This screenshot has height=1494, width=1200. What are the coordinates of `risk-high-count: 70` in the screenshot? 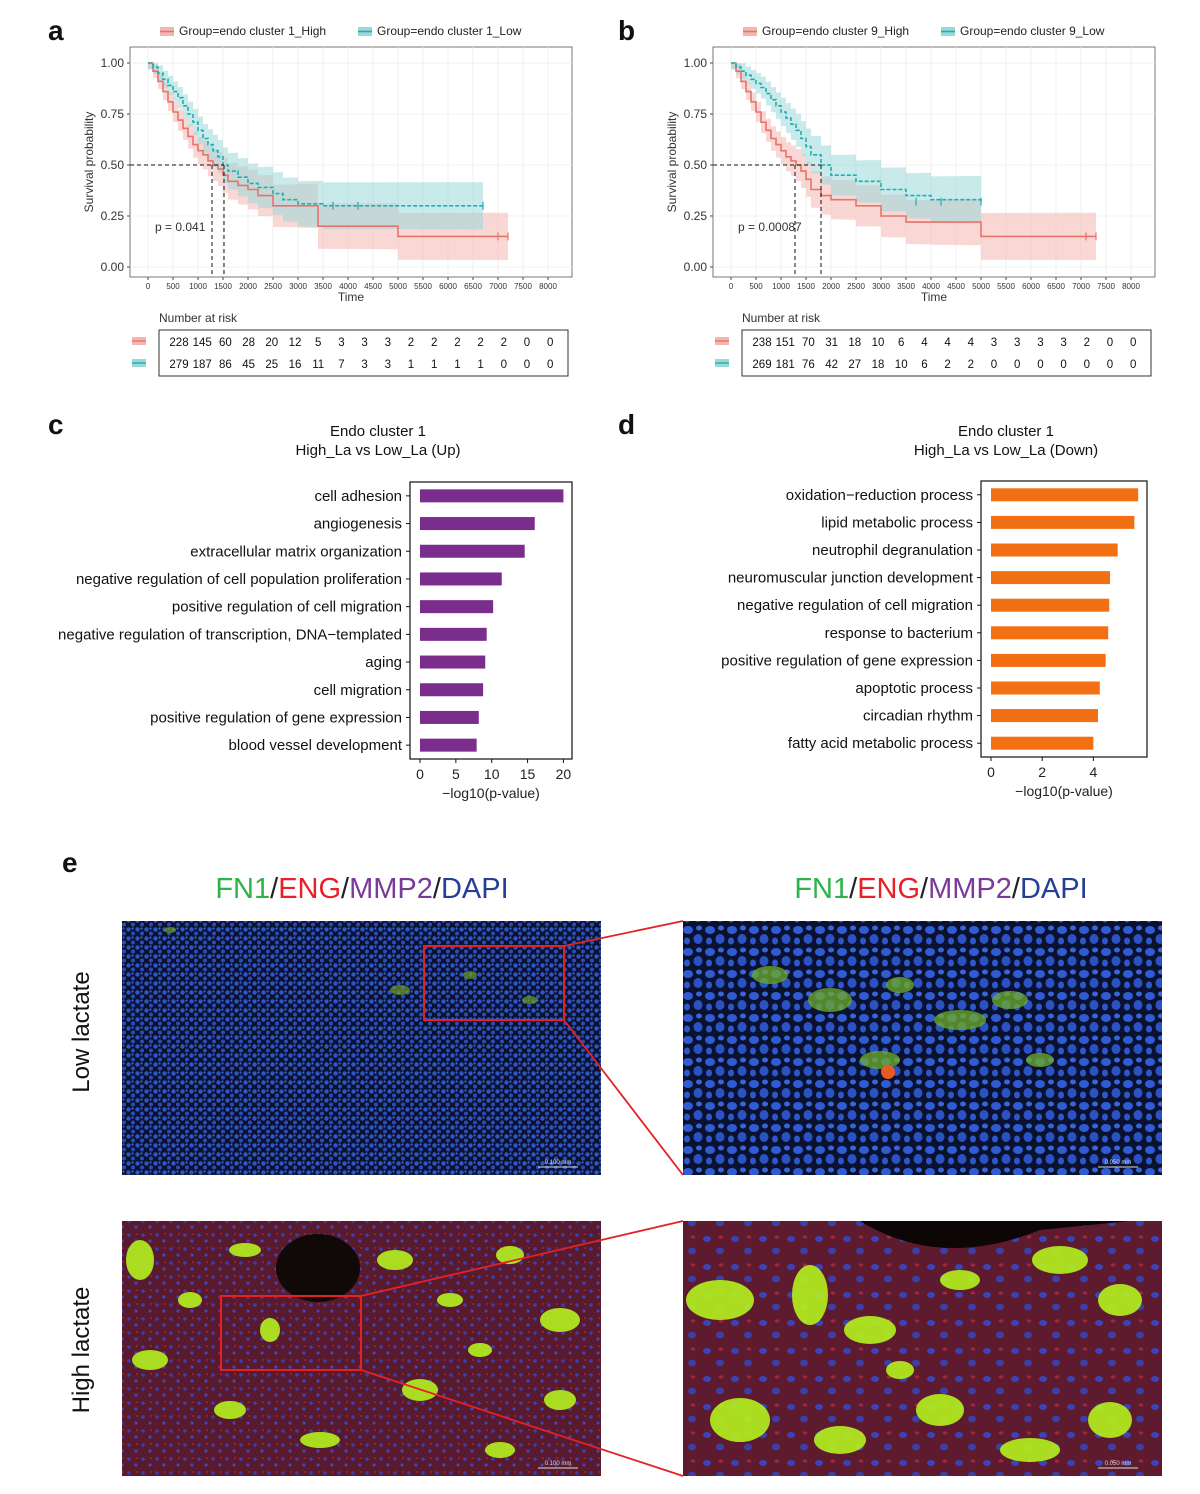 It's located at (808, 343).